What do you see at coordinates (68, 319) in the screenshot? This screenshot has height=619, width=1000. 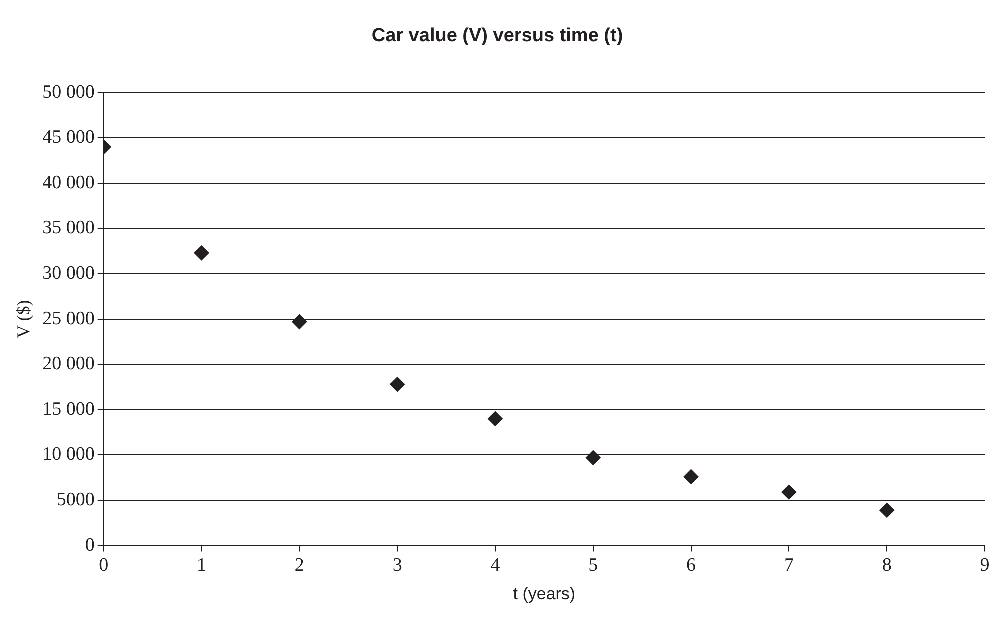 I see `y-tick-label: 25 000` at bounding box center [68, 319].